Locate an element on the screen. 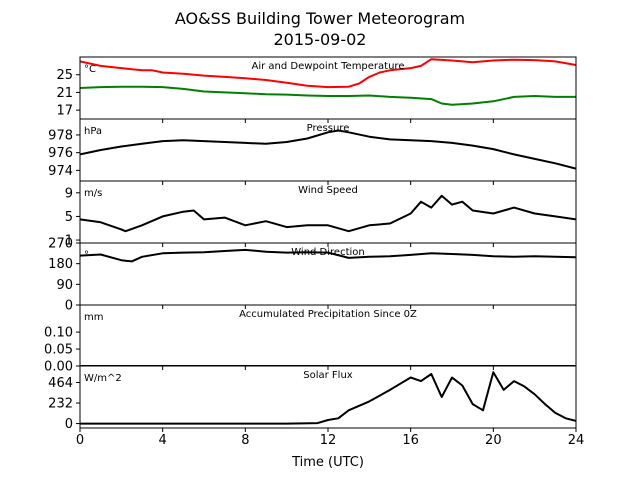 The image size is (640, 480). panel-2-ytick-label: 978 is located at coordinates (60, 135).